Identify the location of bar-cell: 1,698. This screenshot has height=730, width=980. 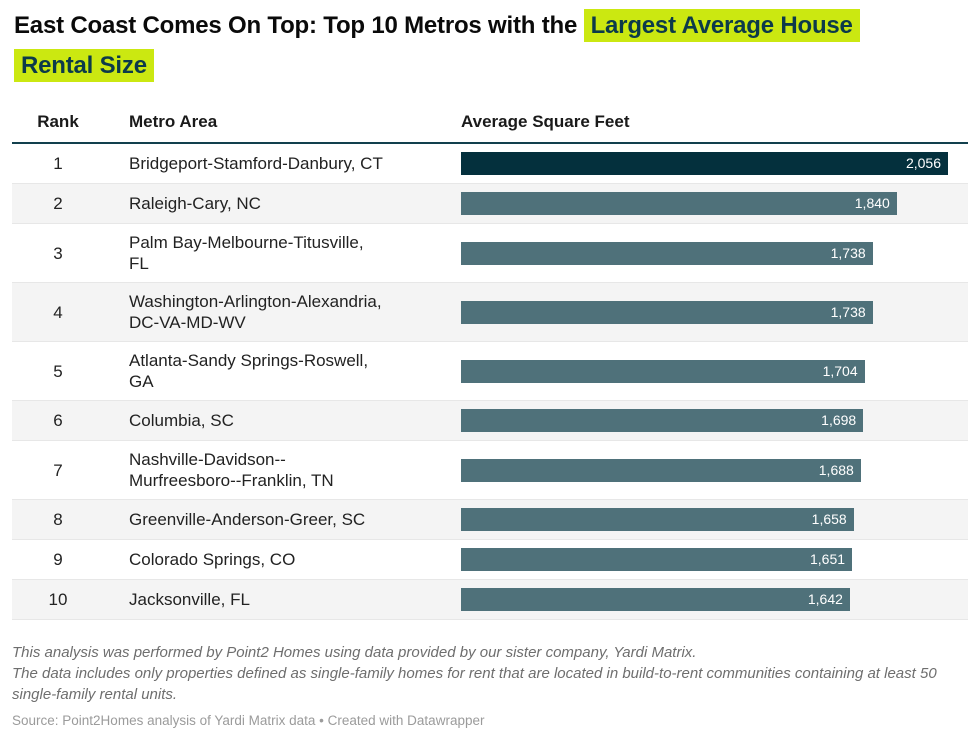
(711, 420).